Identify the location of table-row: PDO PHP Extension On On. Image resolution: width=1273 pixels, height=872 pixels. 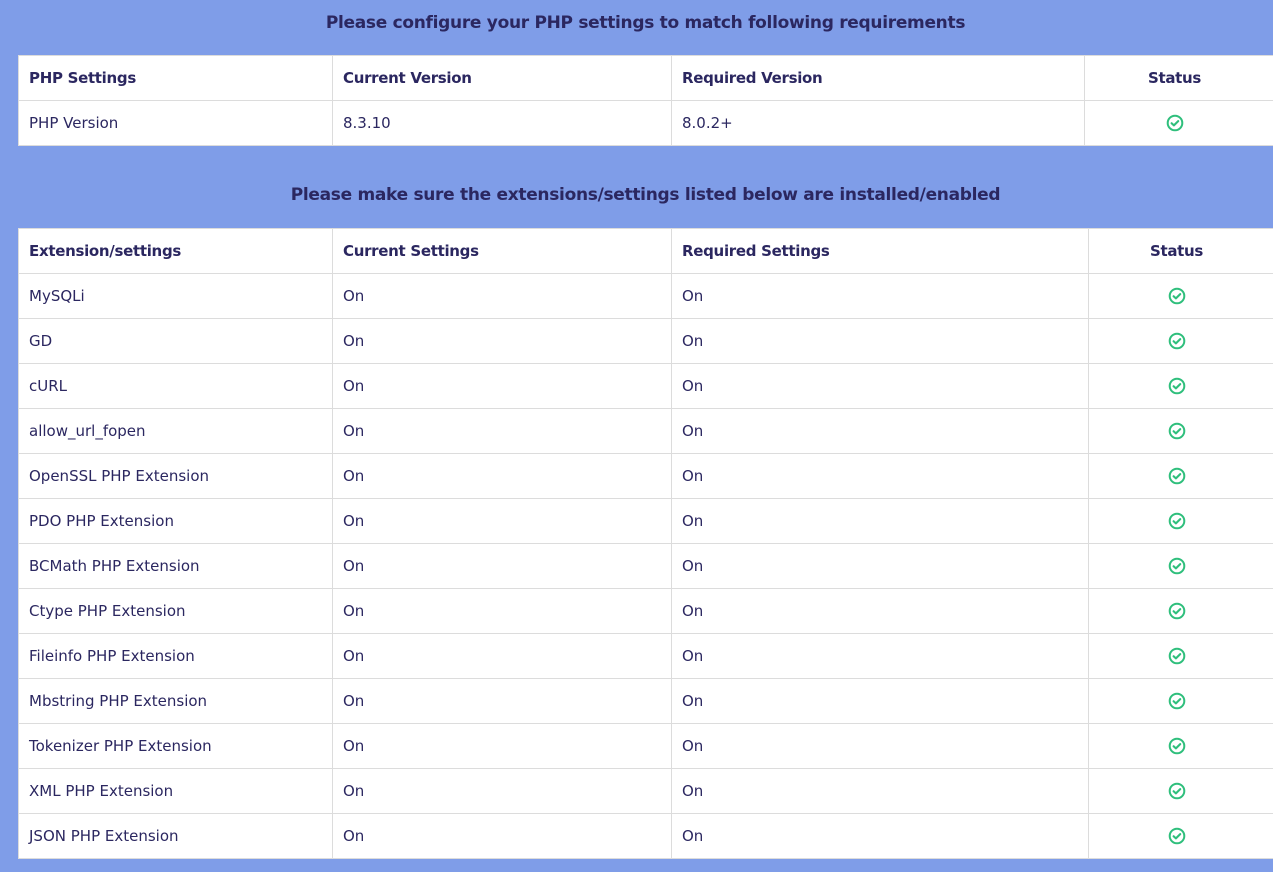
(645, 521).